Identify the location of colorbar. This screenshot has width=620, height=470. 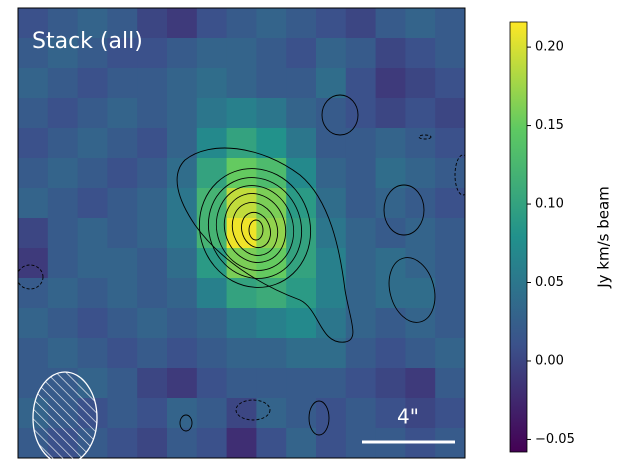
(518, 237).